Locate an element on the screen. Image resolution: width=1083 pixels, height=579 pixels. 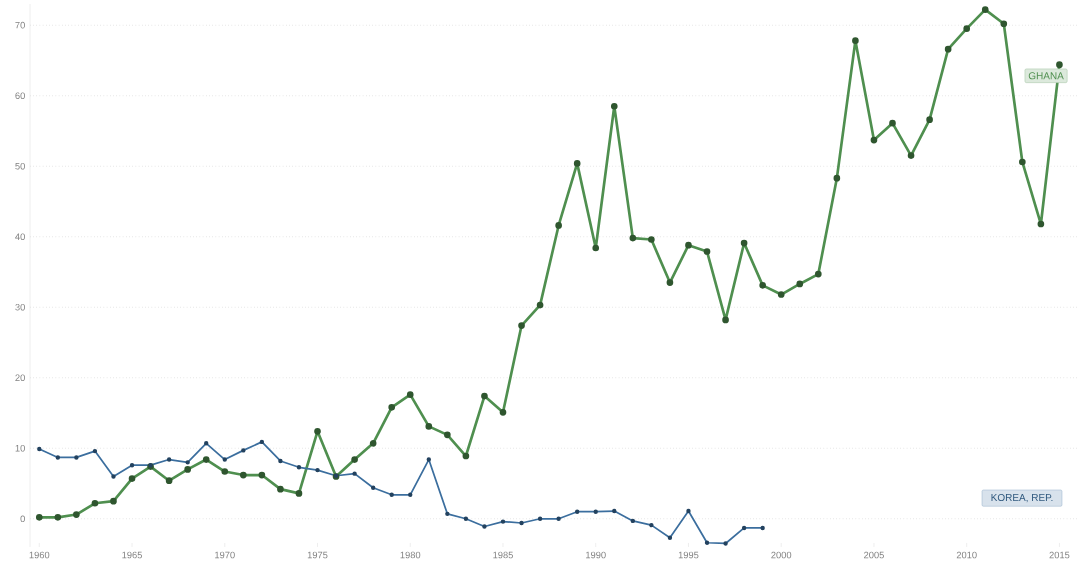
y-tick-label: 30 is located at coordinates (20, 307).